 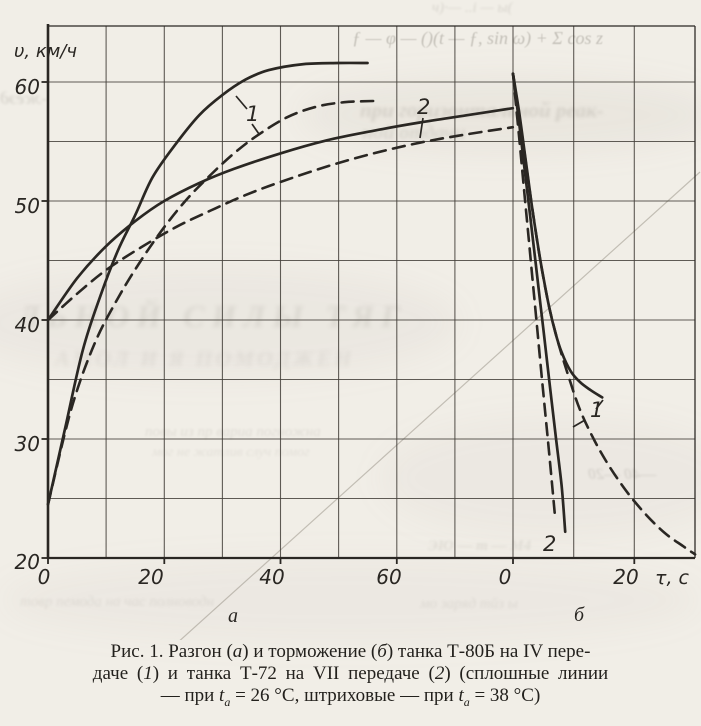 What do you see at coordinates (672, 578) in the screenshot?
I see `x-axis-title: τ, с` at bounding box center [672, 578].